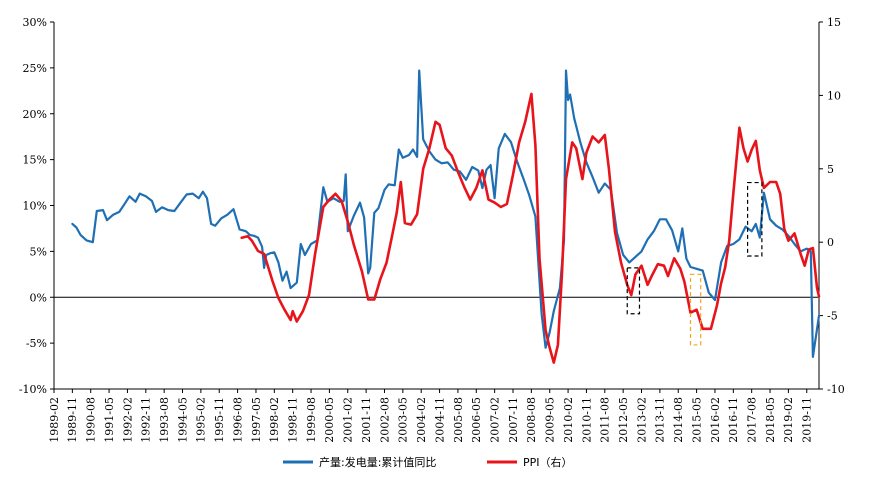 The height and width of the screenshot is (483, 876). Describe the element at coordinates (35, 22) in the screenshot. I see `left-tick-label: 30%` at that location.